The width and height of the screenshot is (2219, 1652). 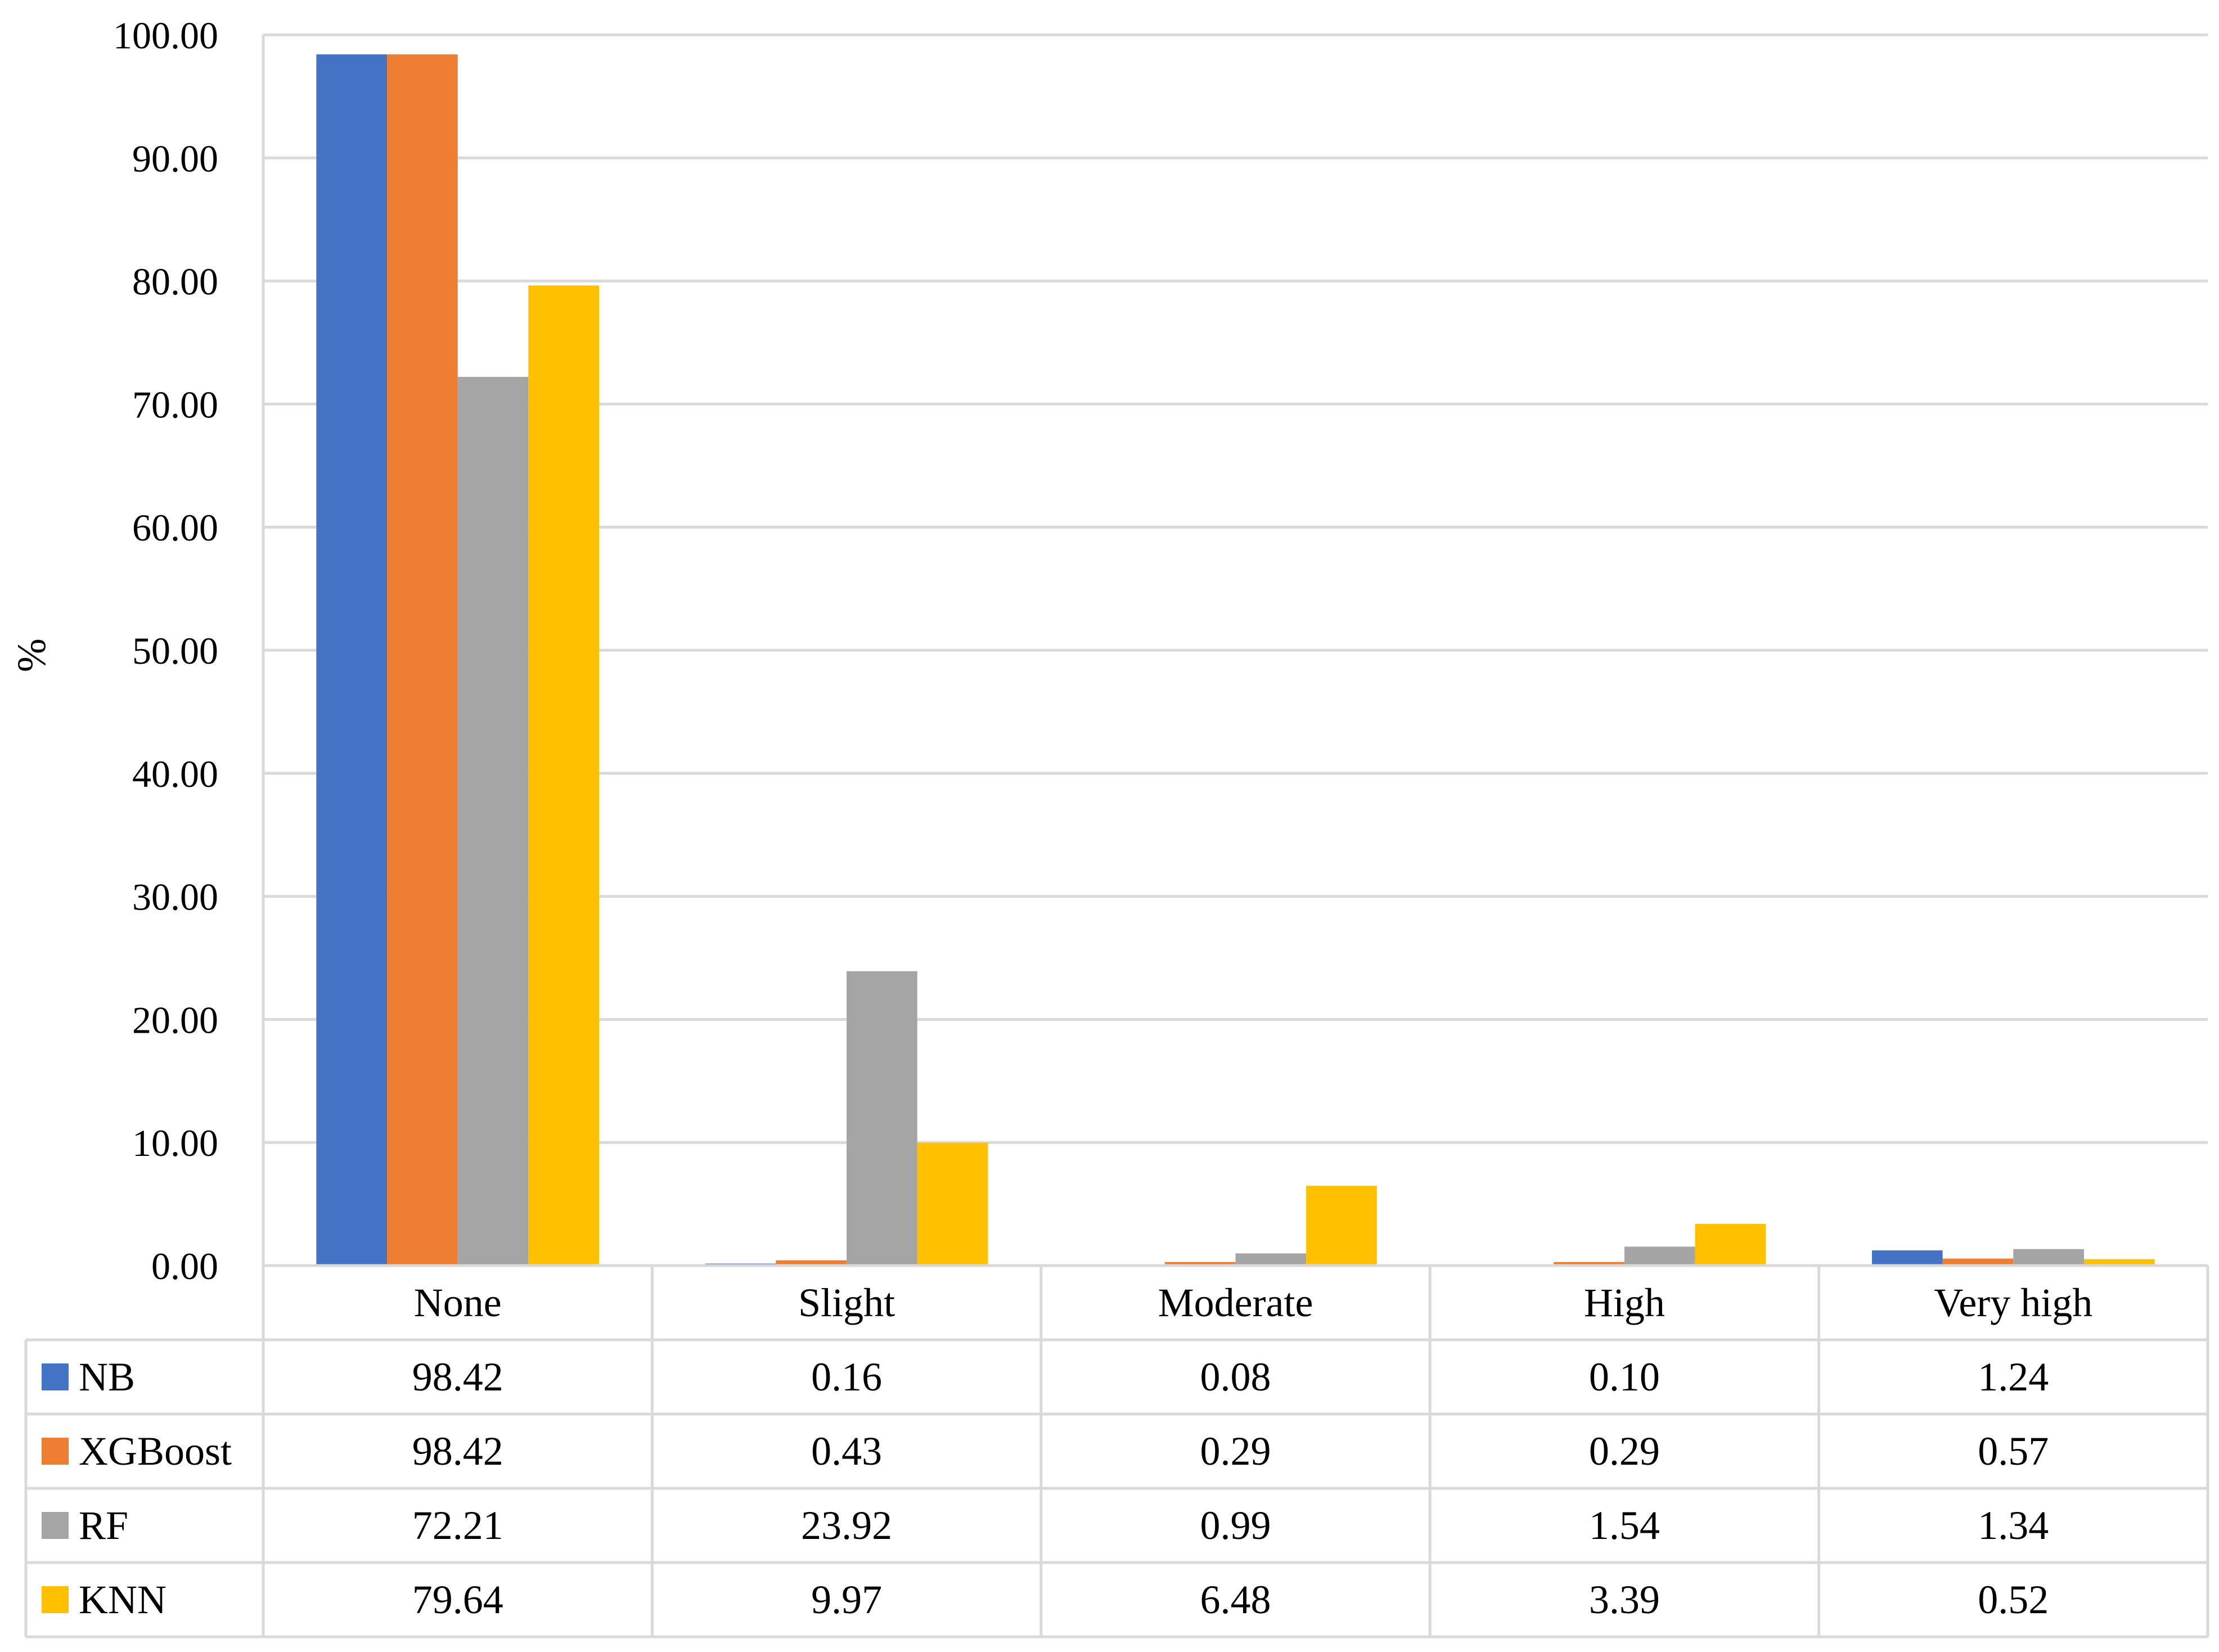 What do you see at coordinates (1235, 1302) in the screenshot?
I see `x-category-label: Moderate` at bounding box center [1235, 1302].